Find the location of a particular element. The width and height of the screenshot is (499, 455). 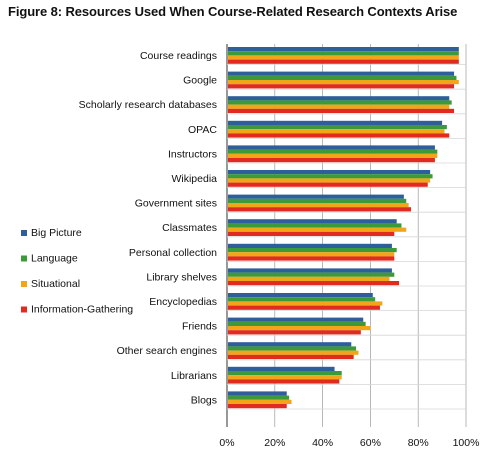

category-label: Other search engines is located at coordinates (167, 351).